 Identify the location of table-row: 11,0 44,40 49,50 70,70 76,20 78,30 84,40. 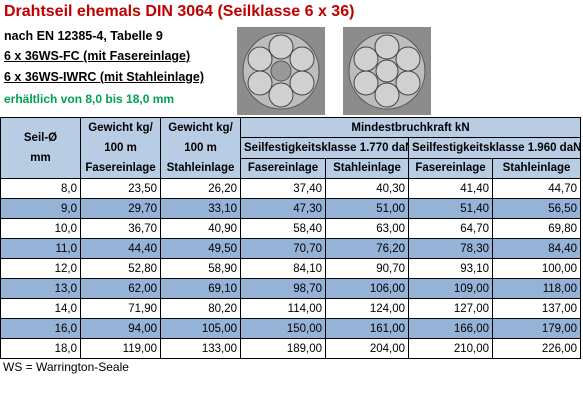
(291, 248).